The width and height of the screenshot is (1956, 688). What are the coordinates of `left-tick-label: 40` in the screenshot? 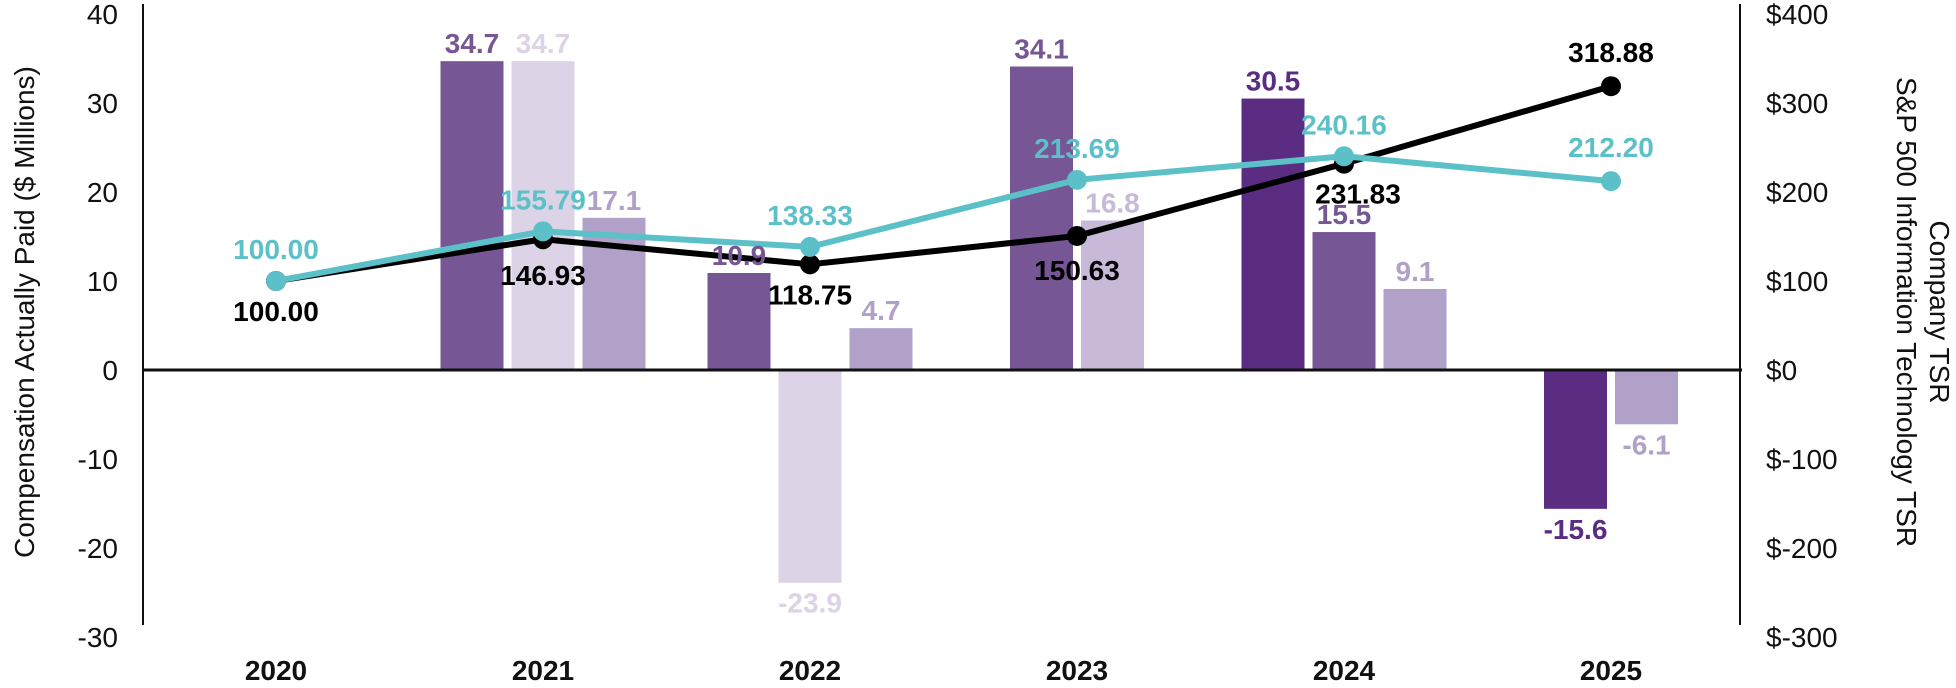 It's located at (102, 15).